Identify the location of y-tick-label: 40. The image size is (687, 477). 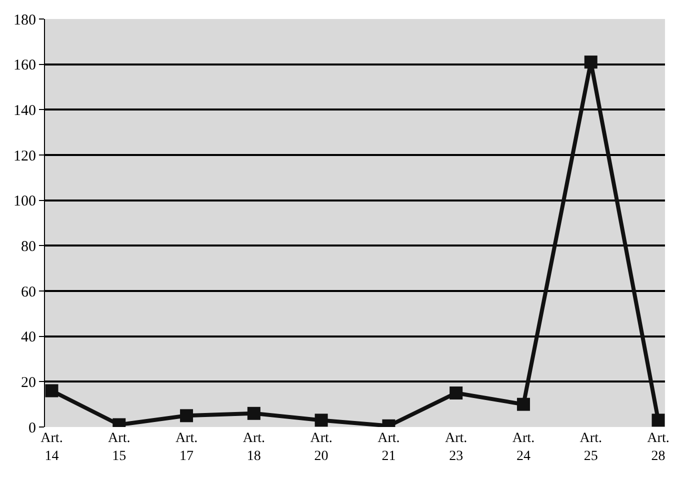
(28, 338).